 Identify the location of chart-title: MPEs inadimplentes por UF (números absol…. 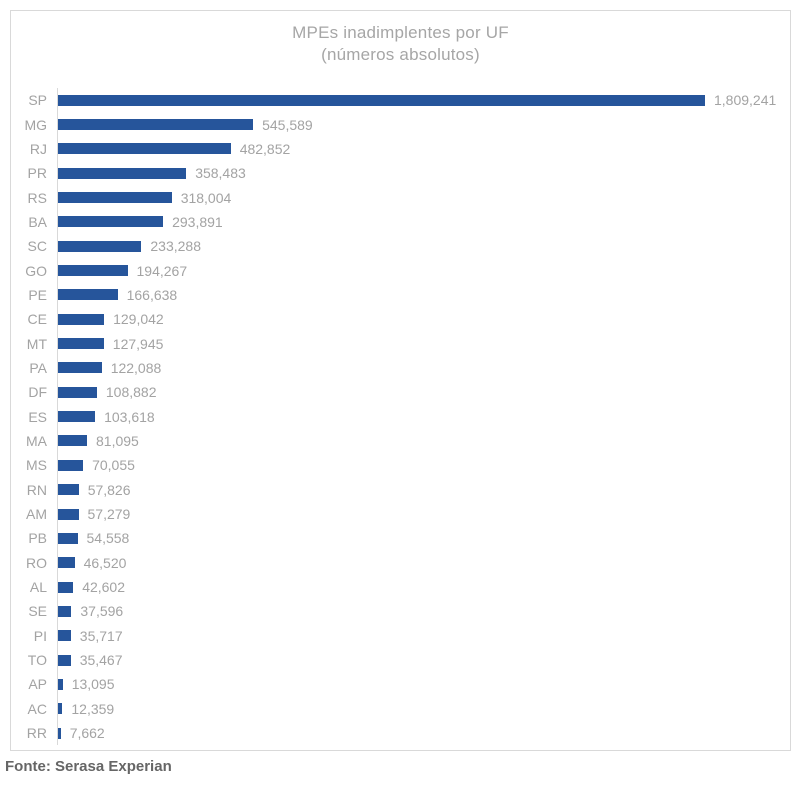
(400, 44).